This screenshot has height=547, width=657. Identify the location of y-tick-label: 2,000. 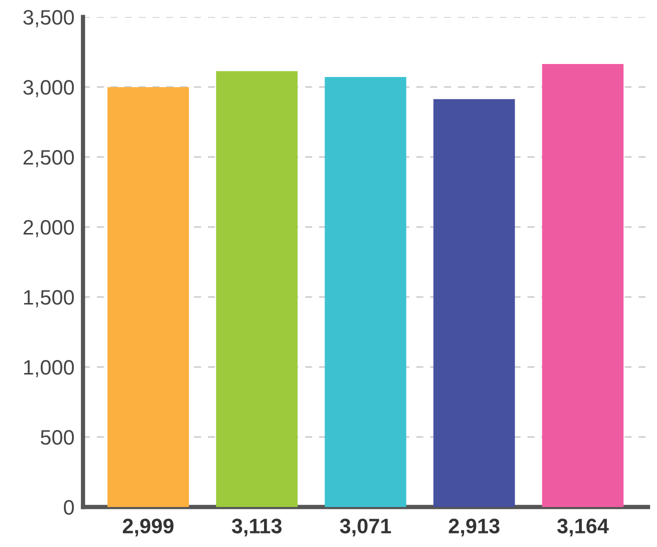
(49, 229).